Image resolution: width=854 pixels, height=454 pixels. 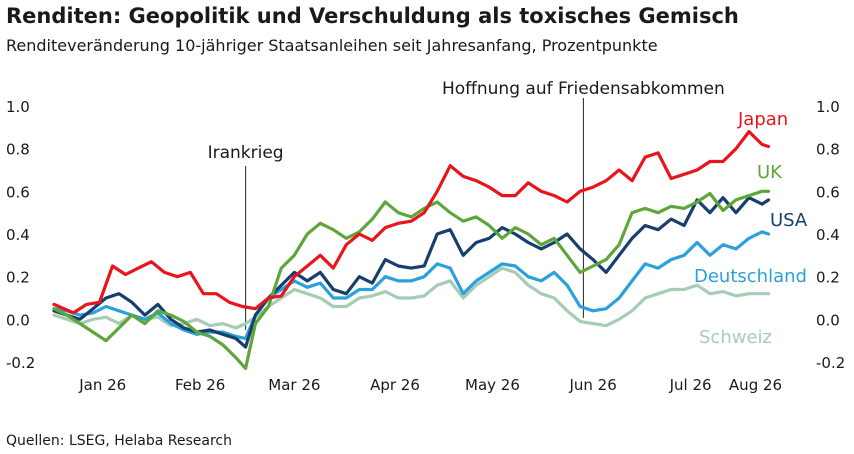 What do you see at coordinates (690, 385) in the screenshot?
I see `x-tick-label: Jul 26` at bounding box center [690, 385].